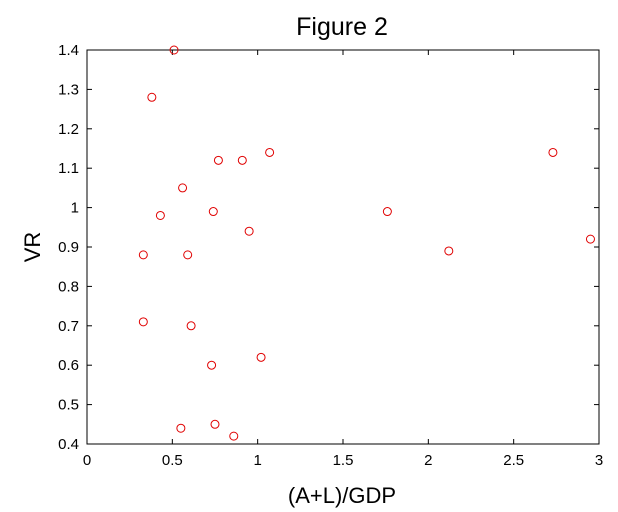  I want to click on x-axis-label: (A+L)/GDP, so click(342, 495).